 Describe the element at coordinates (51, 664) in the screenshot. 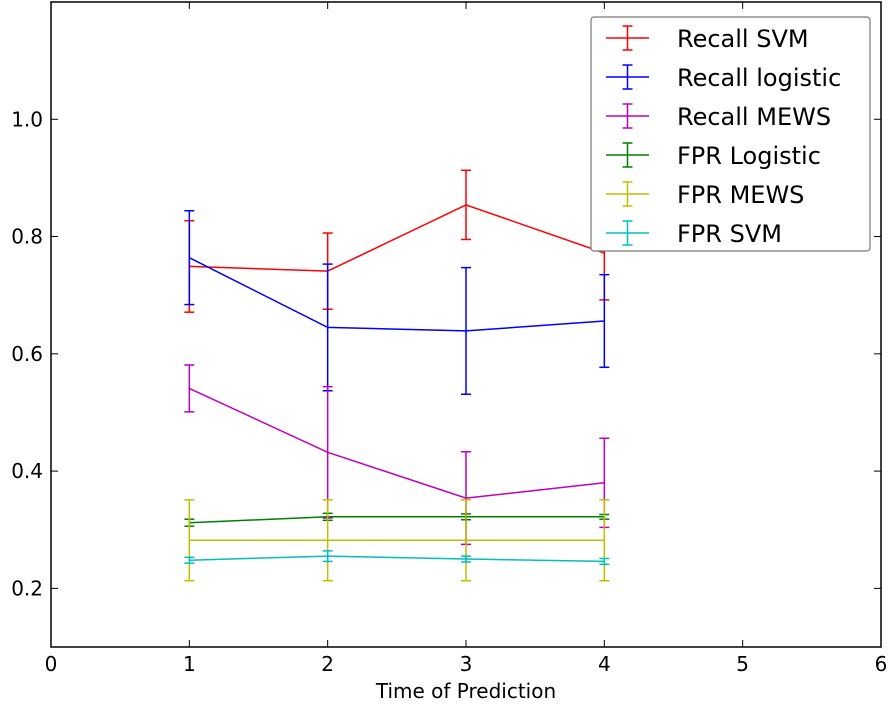

I see `x-tick-label: 0` at that location.